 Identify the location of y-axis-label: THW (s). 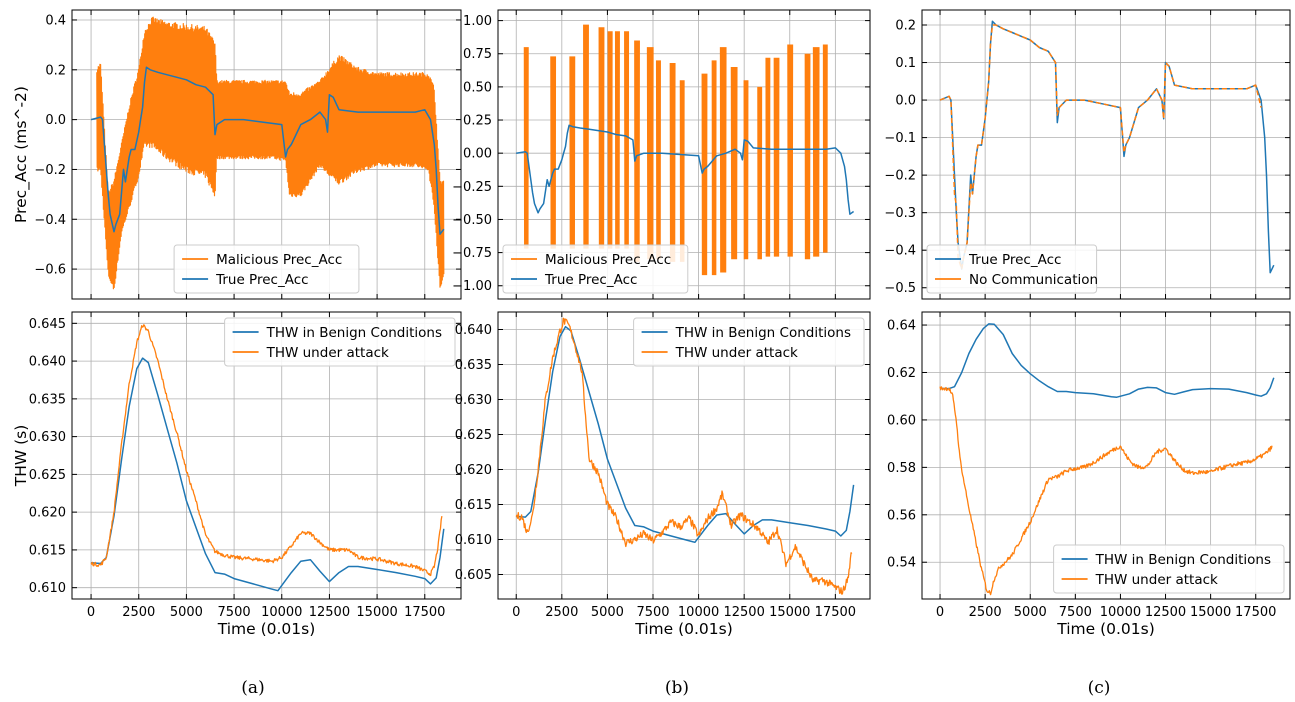
(21, 456).